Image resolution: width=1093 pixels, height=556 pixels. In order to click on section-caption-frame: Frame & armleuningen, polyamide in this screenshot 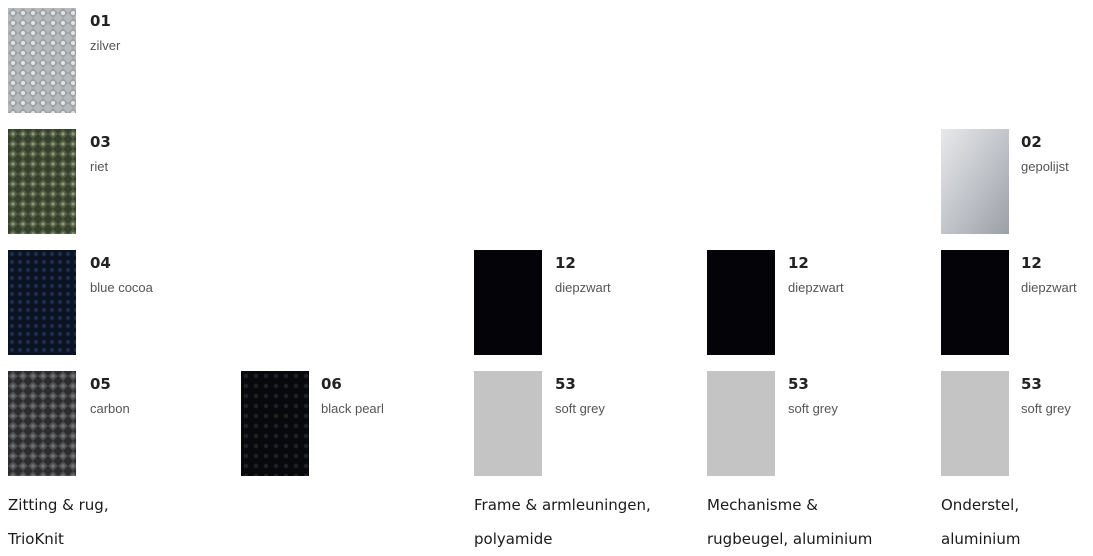, I will do `click(562, 522)`.